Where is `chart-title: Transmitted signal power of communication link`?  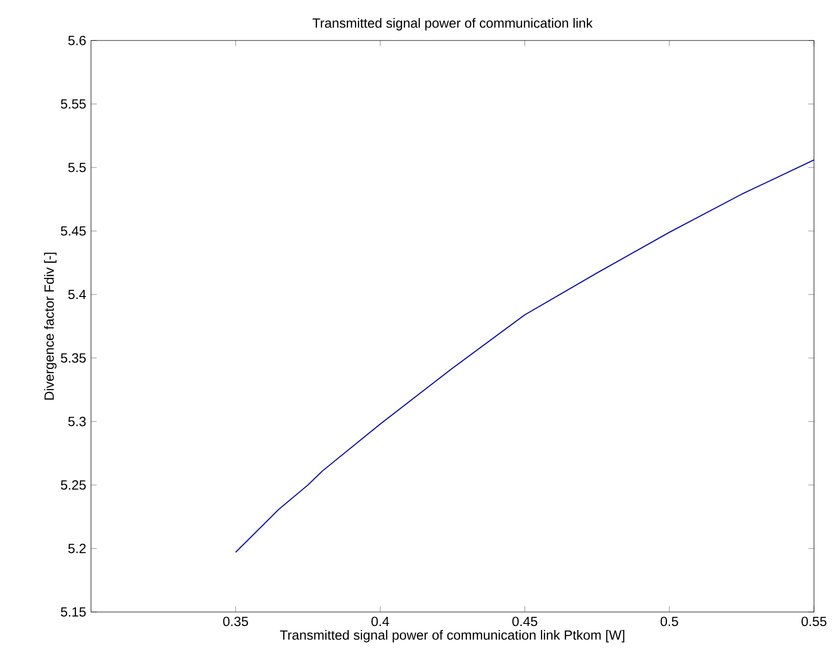
chart-title: Transmitted signal power of communication link is located at coordinates (452, 24).